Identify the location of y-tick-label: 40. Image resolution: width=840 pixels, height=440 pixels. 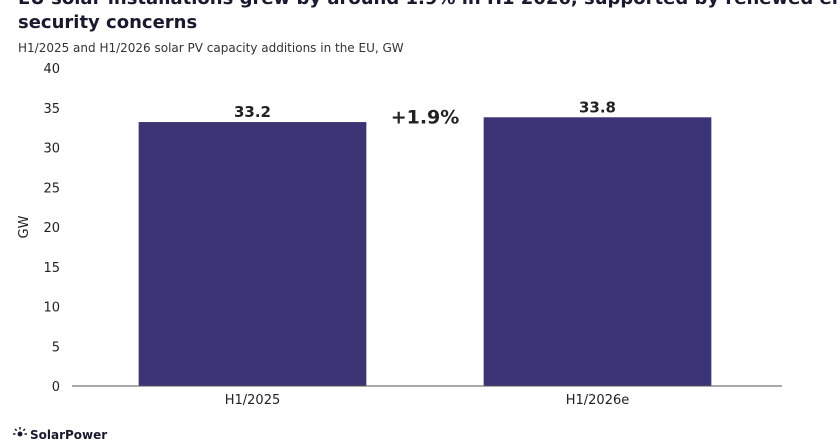
(51, 69).